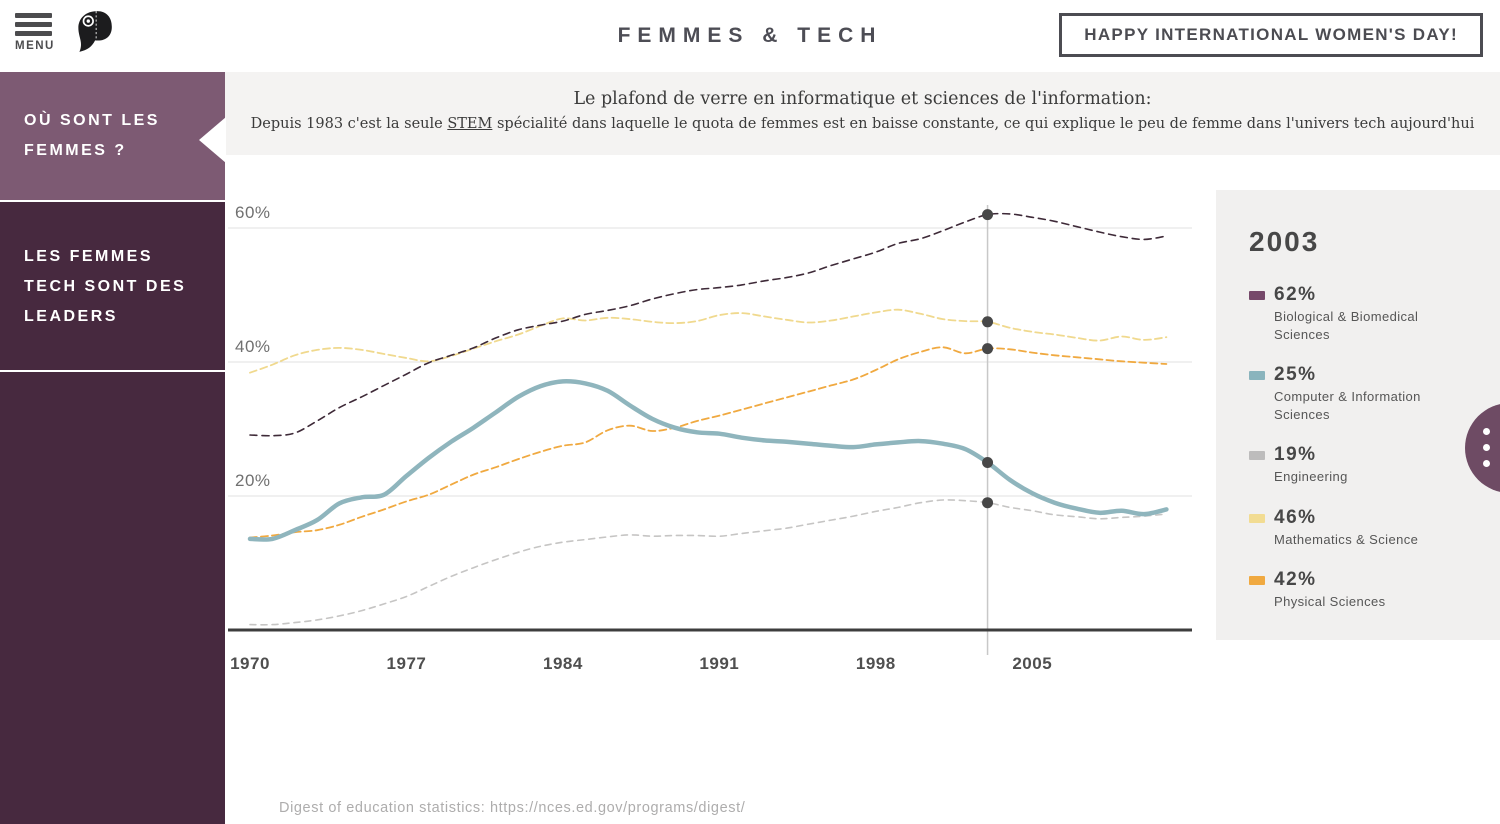 This screenshot has width=1500, height=824. What do you see at coordinates (112, 137) in the screenshot?
I see `sidebar-item-ou-sont-les-femmes: OÙ SONT LES FEMMES ?` at bounding box center [112, 137].